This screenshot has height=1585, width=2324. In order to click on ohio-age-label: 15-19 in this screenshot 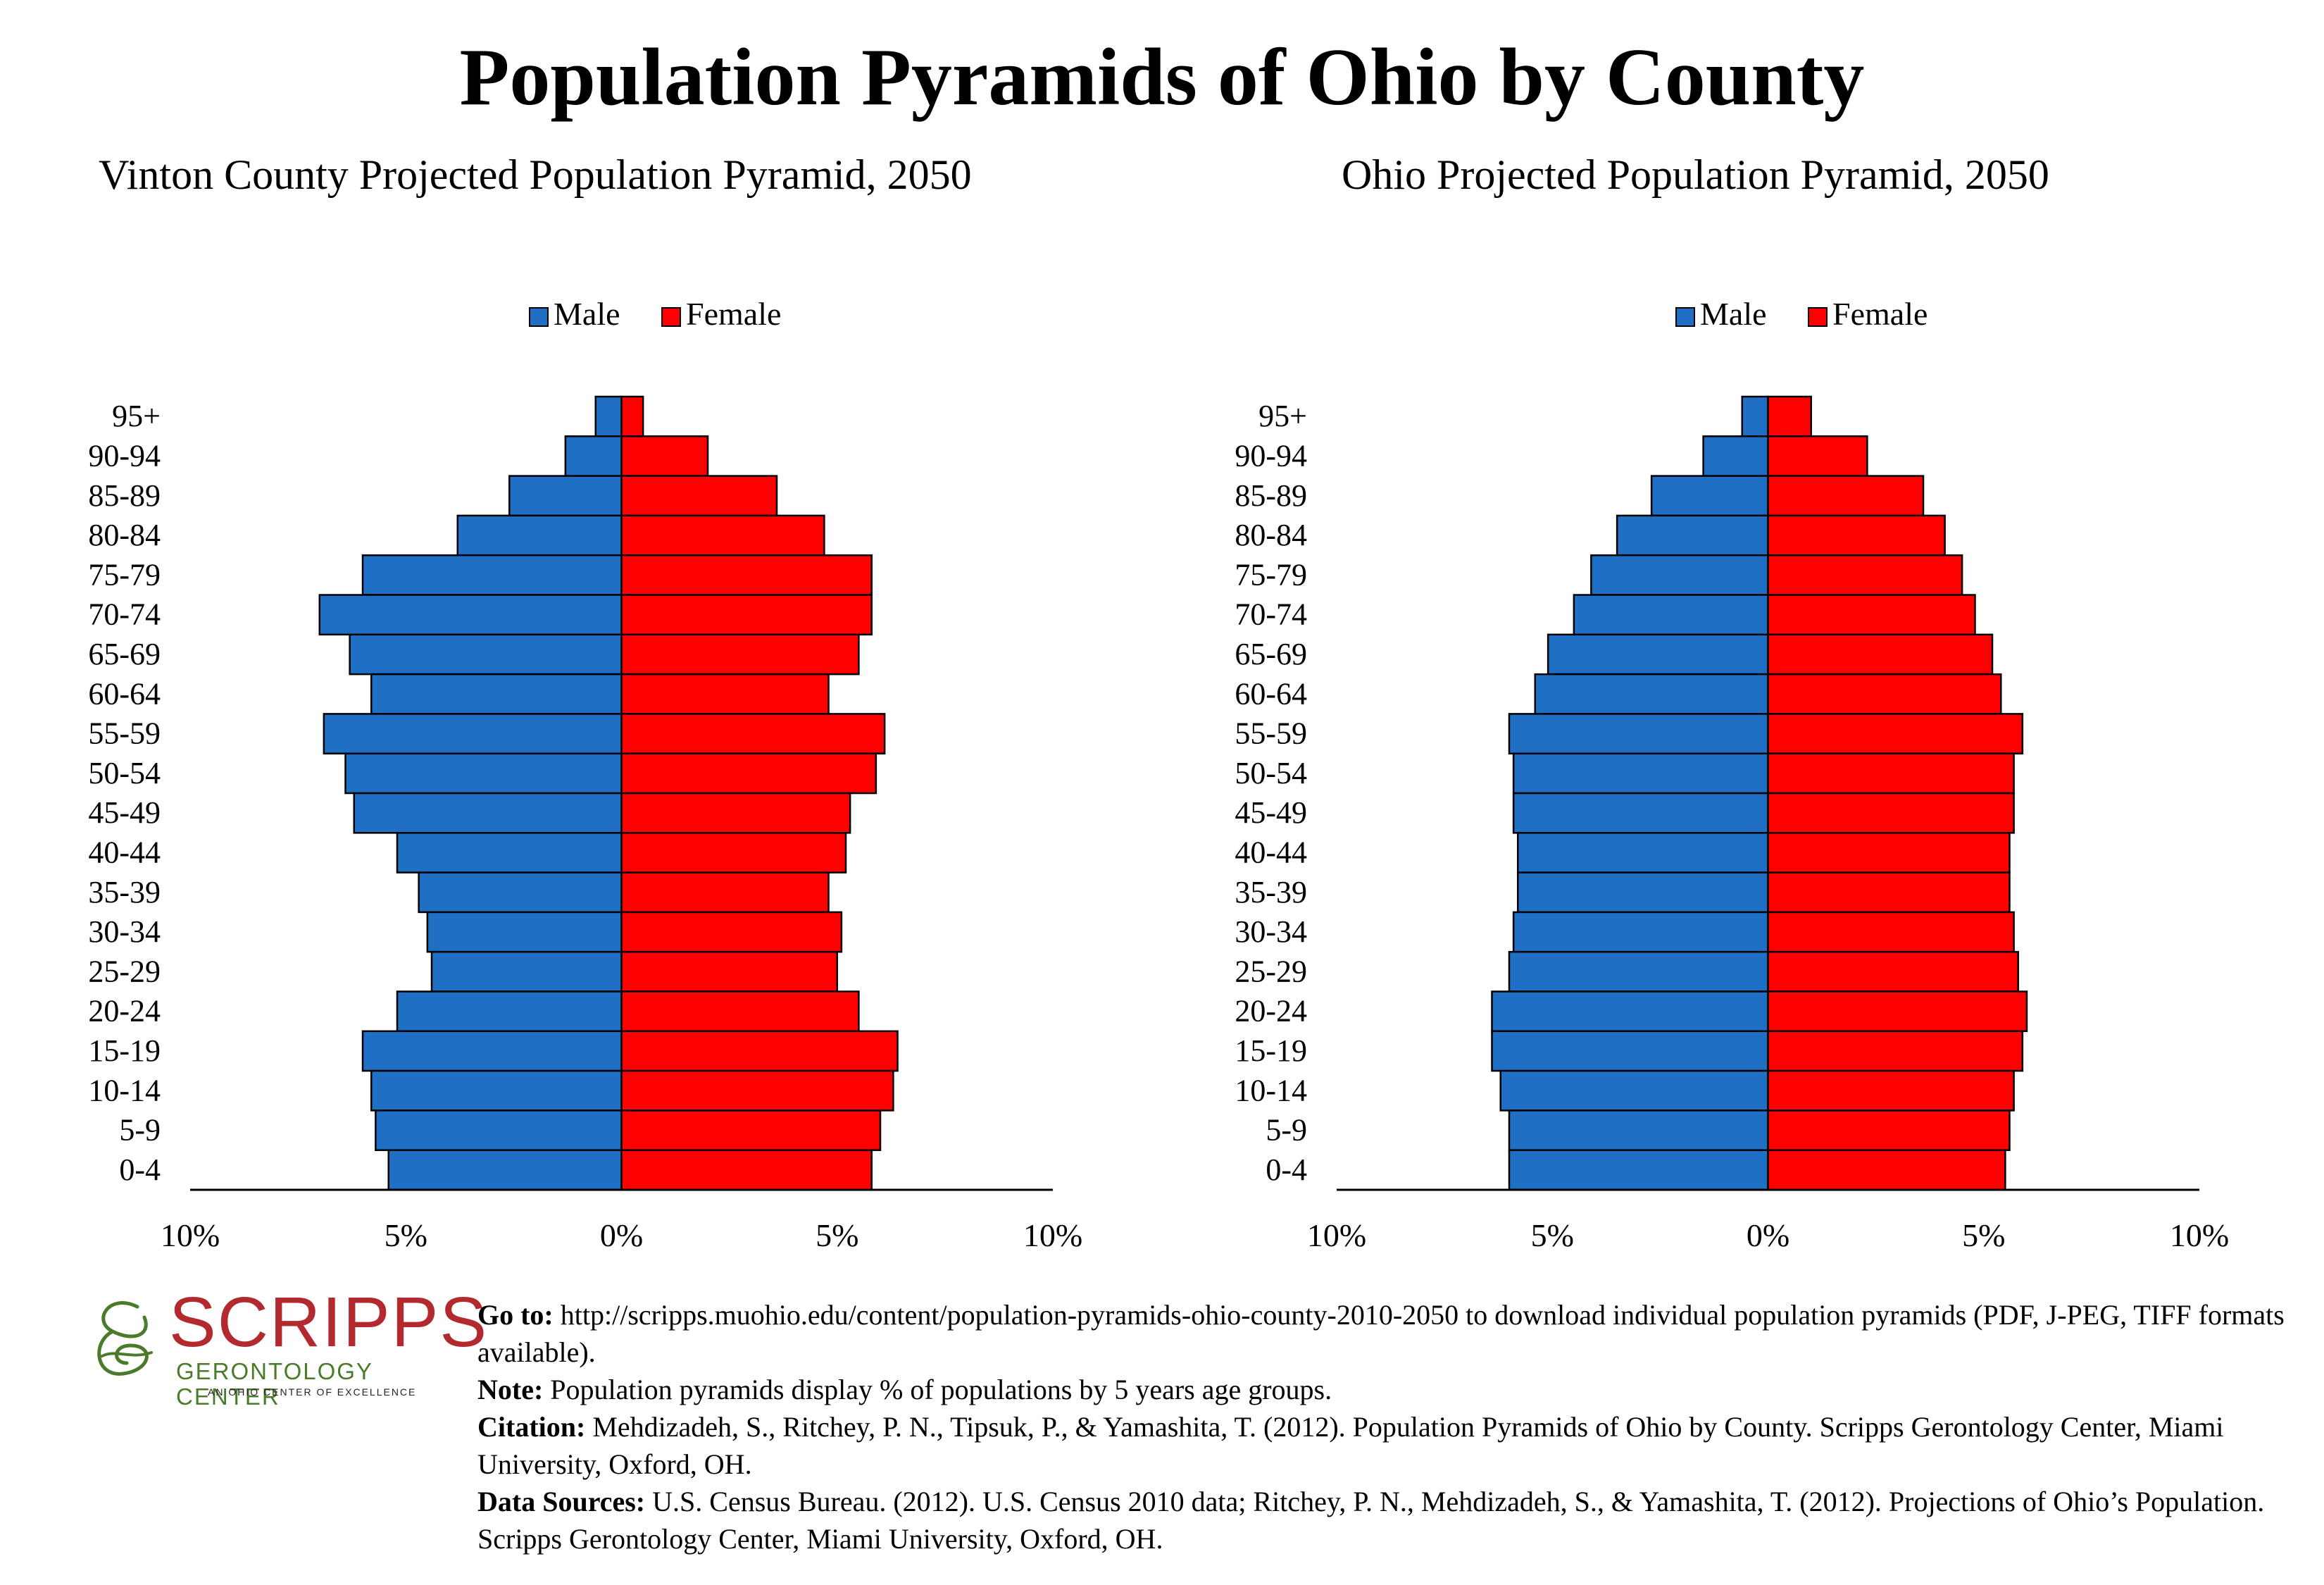, I will do `click(1271, 1050)`.